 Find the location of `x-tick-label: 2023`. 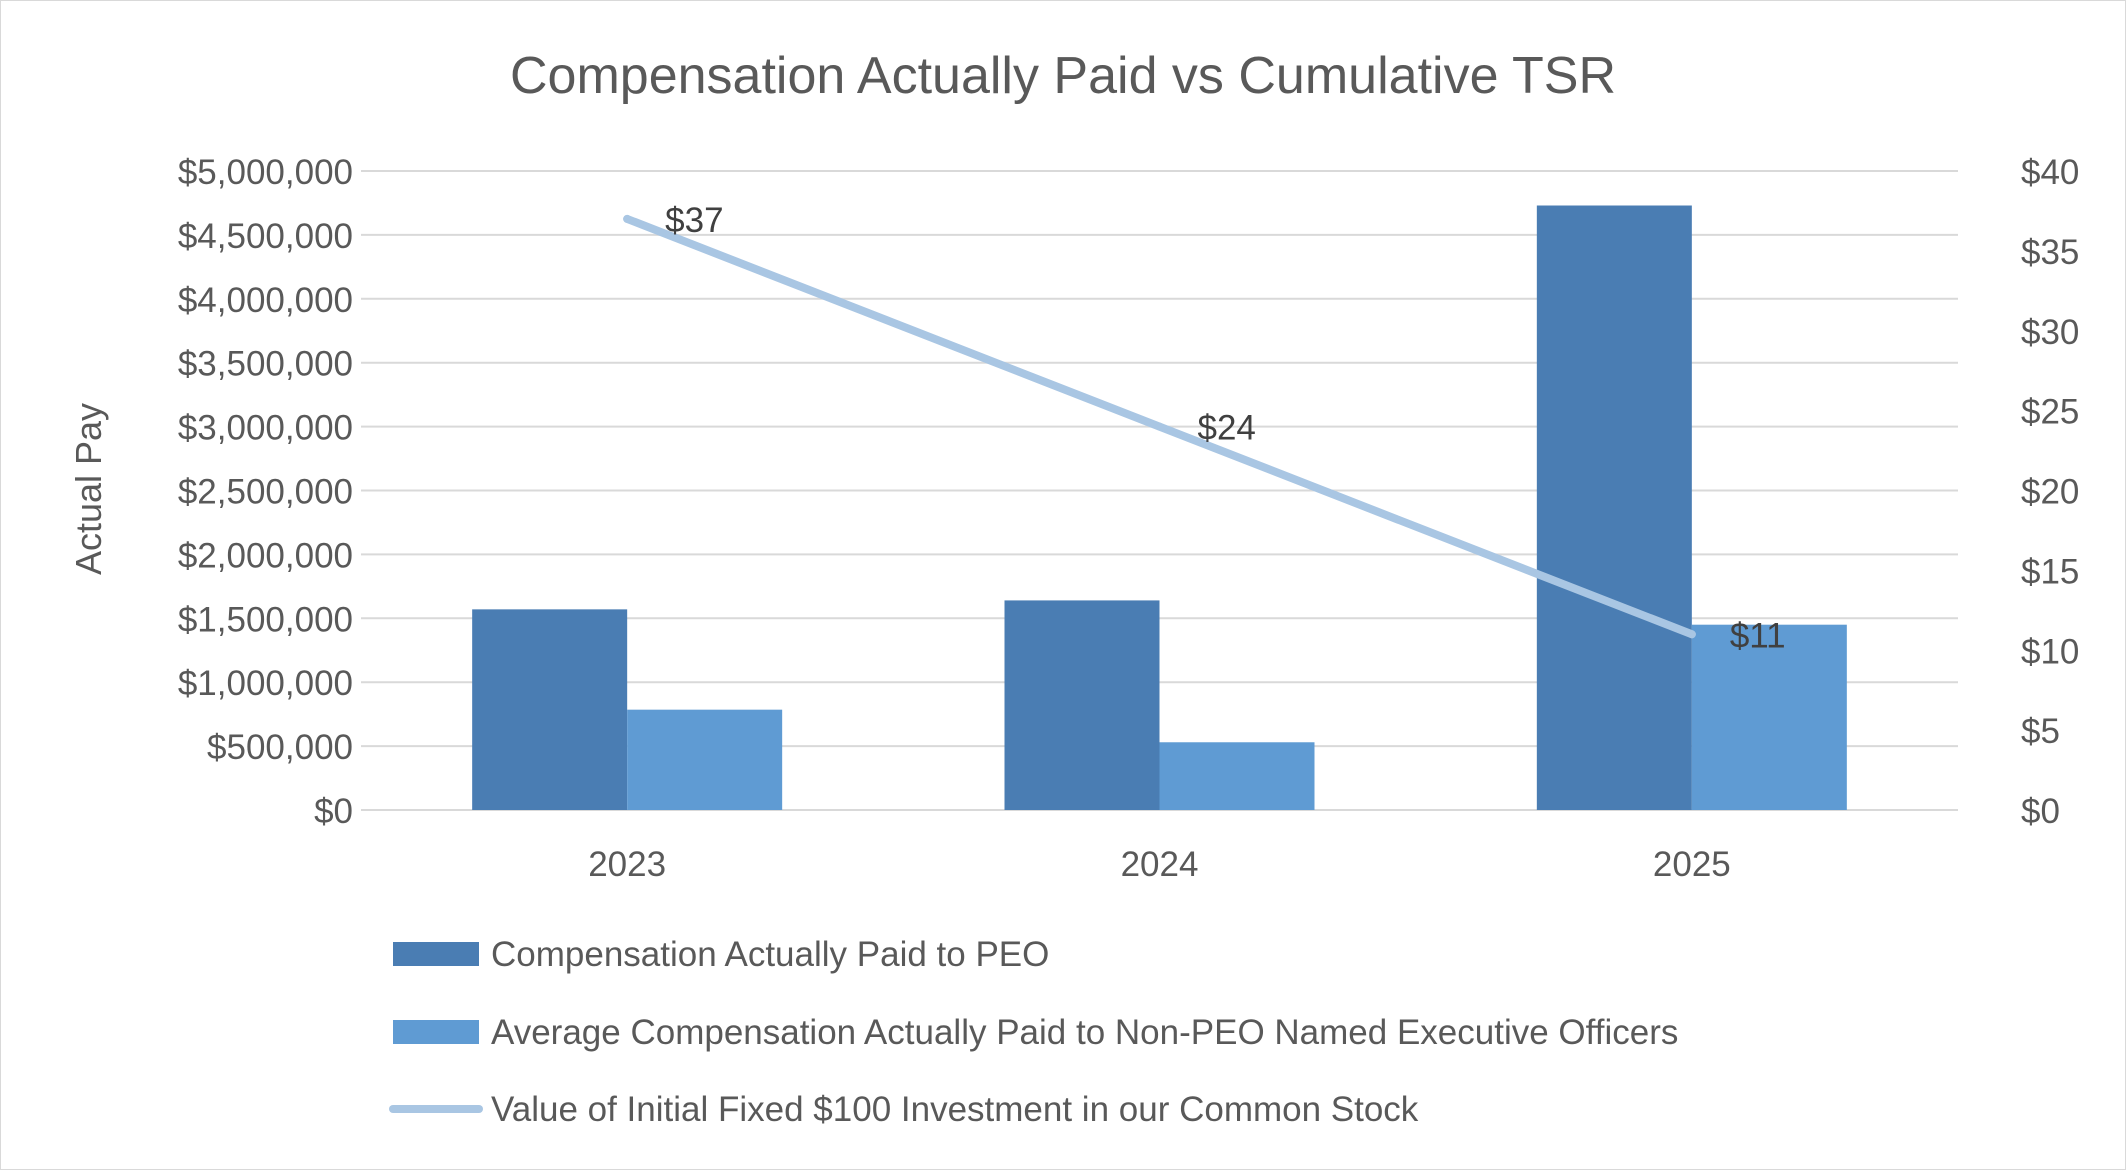

x-tick-label: 2023 is located at coordinates (627, 864).